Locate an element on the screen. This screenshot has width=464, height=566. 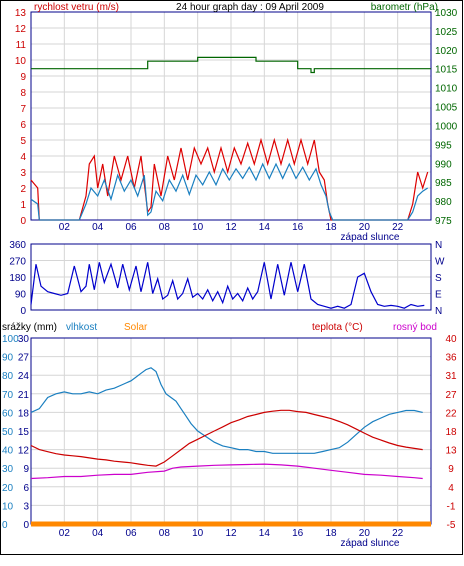
srazky-tick-label: 18 is located at coordinates (24, 413).